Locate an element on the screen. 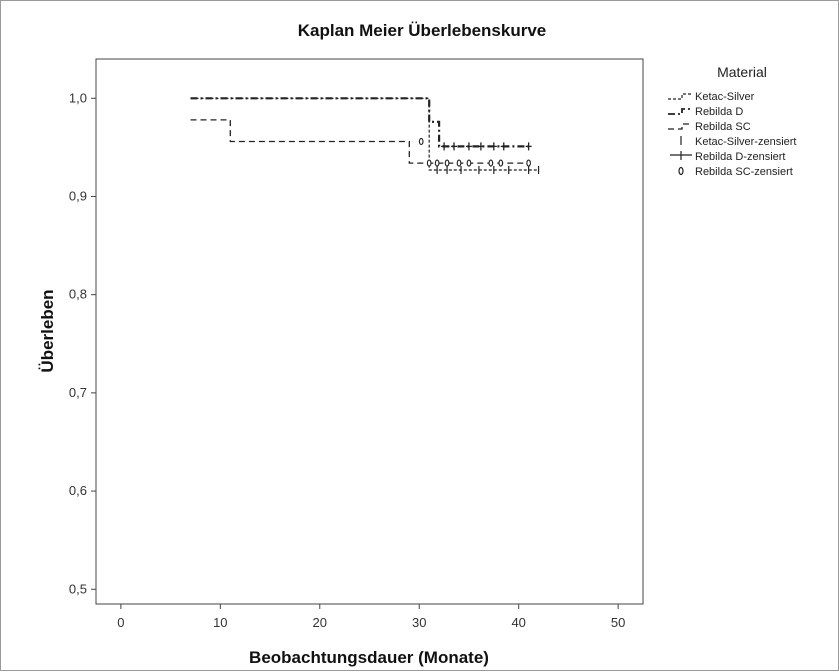 Image resolution: width=839 pixels, height=672 pixels. survival-curve-rebilda-d is located at coordinates (359, 122).